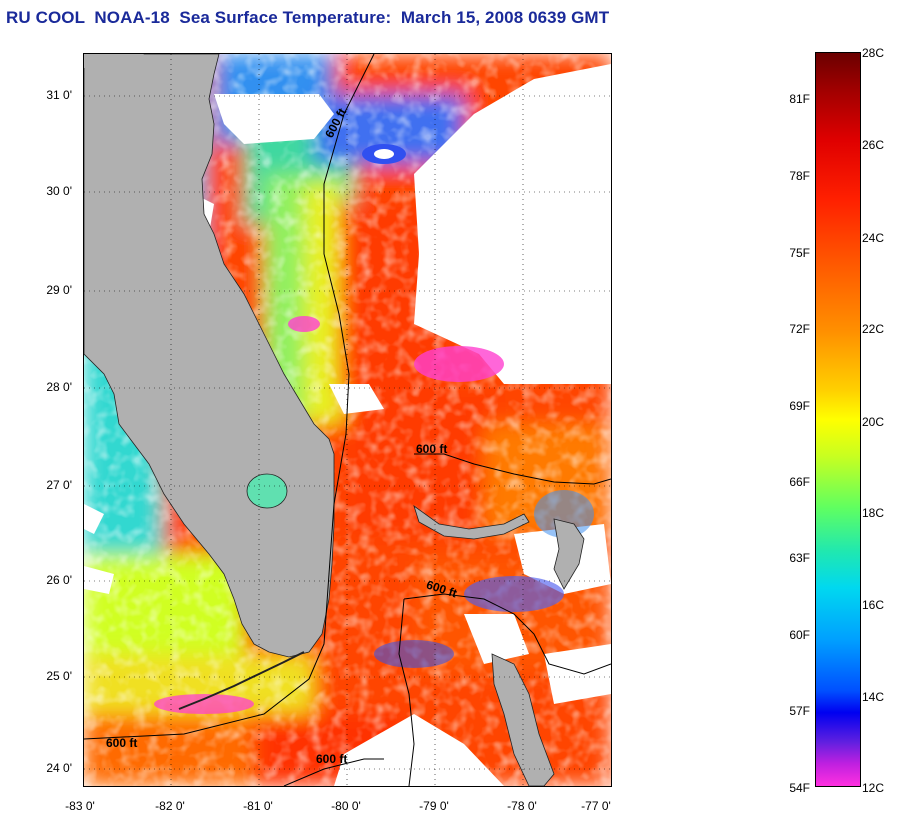 The image size is (897, 817). What do you see at coordinates (873, 697) in the screenshot?
I see `colorbar-celsius-label: 14C` at bounding box center [873, 697].